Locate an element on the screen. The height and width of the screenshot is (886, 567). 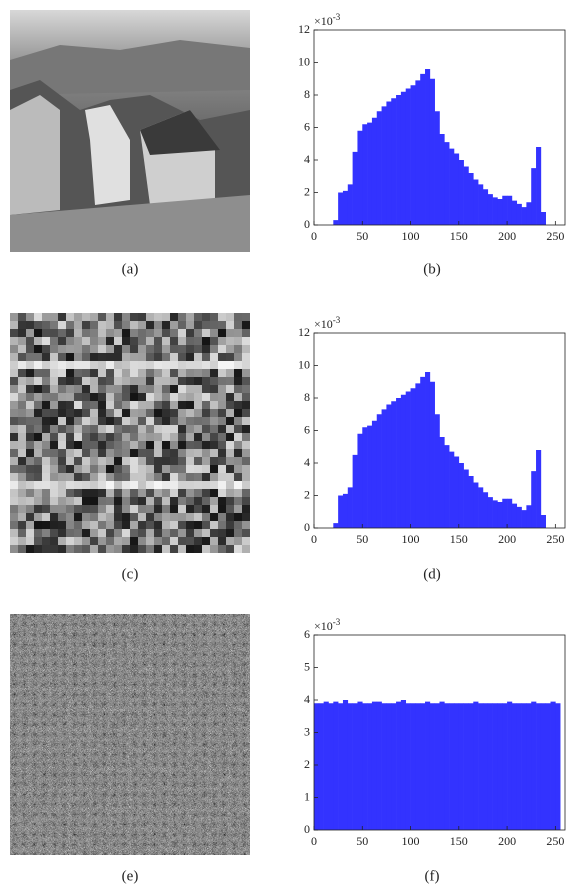
x-tick-label: 200 is located at coordinates (507, 539).